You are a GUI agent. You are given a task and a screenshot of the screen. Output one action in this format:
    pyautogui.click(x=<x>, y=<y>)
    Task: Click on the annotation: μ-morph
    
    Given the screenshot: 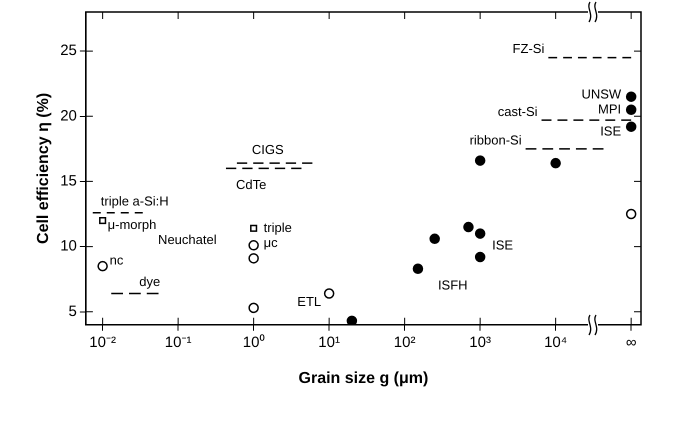 What is the action you would take?
    pyautogui.click(x=132, y=224)
    